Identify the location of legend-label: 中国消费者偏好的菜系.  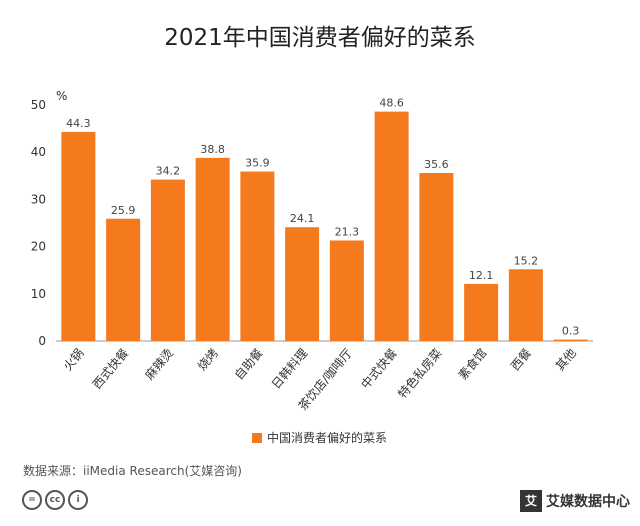
(327, 437).